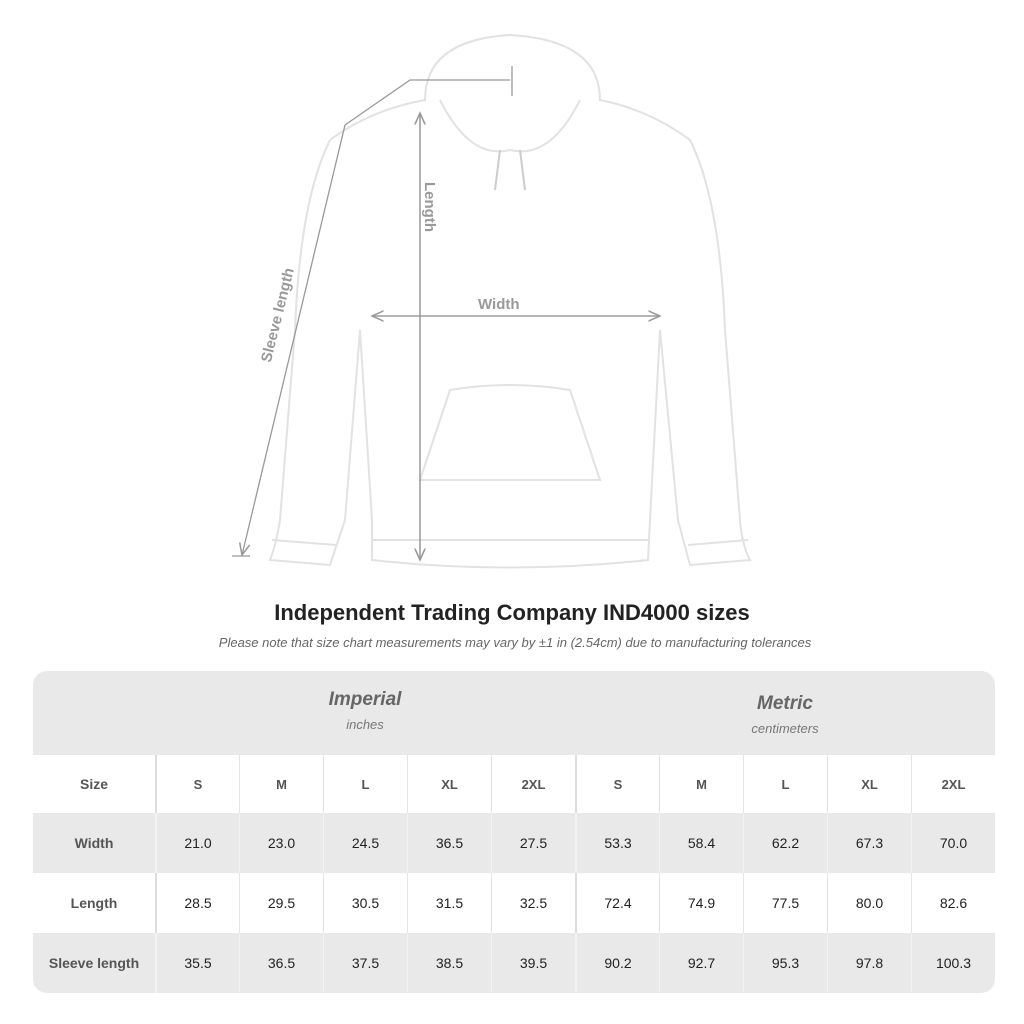 The image size is (1024, 1024). Describe the element at coordinates (365, 903) in the screenshot. I see `value-cell: 30.5` at that location.